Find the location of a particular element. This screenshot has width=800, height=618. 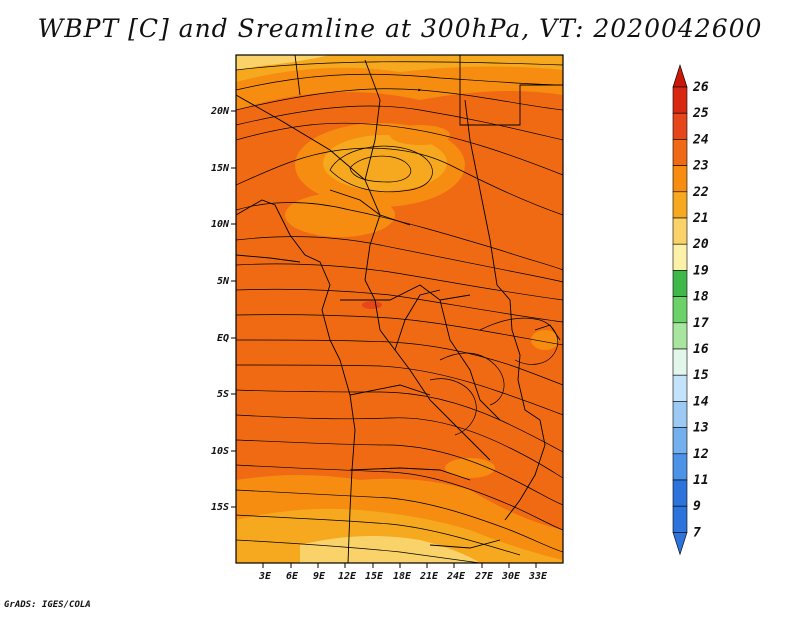

lon-tick-label: 12E is located at coordinates (347, 576).